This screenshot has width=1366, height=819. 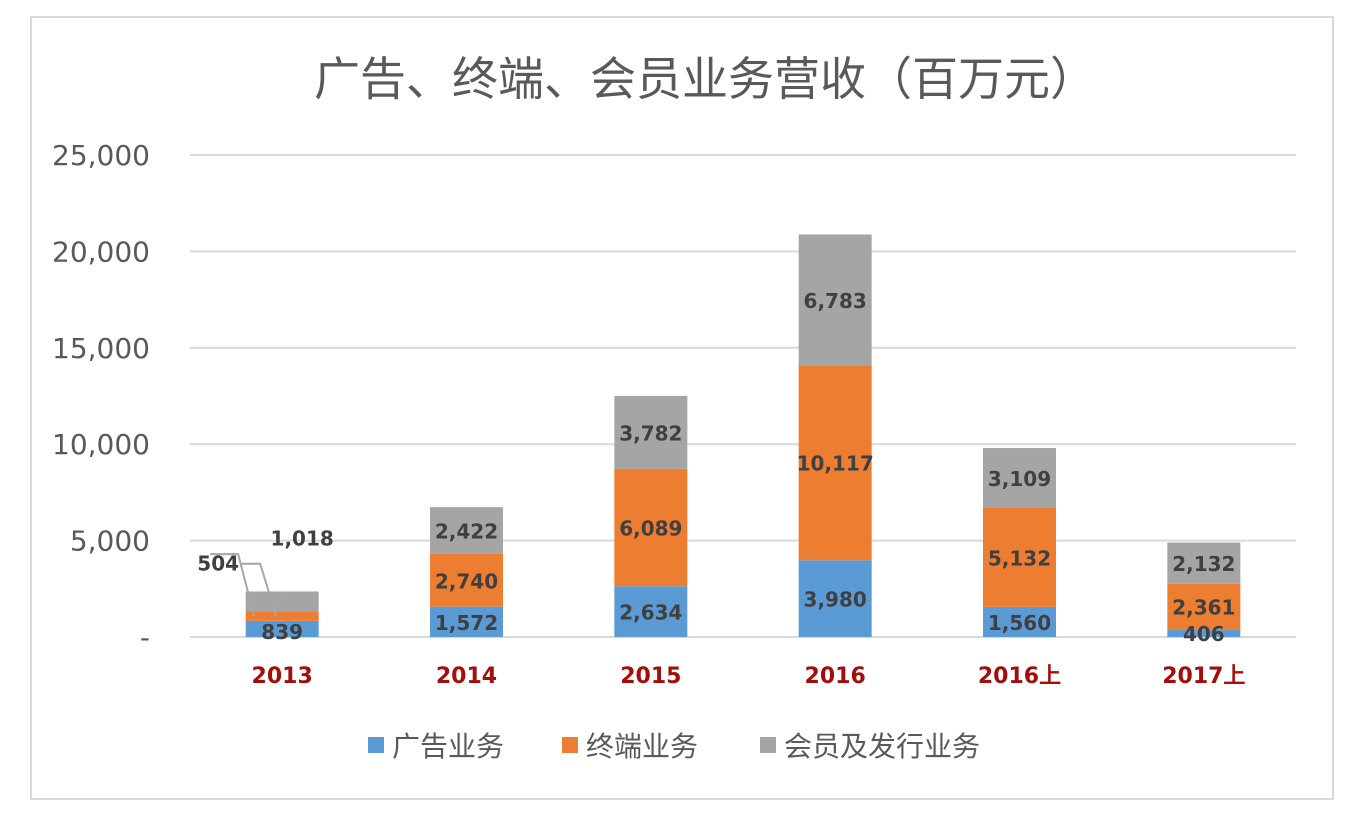 What do you see at coordinates (101, 155) in the screenshot?
I see `y-tick-label: 25,000` at bounding box center [101, 155].